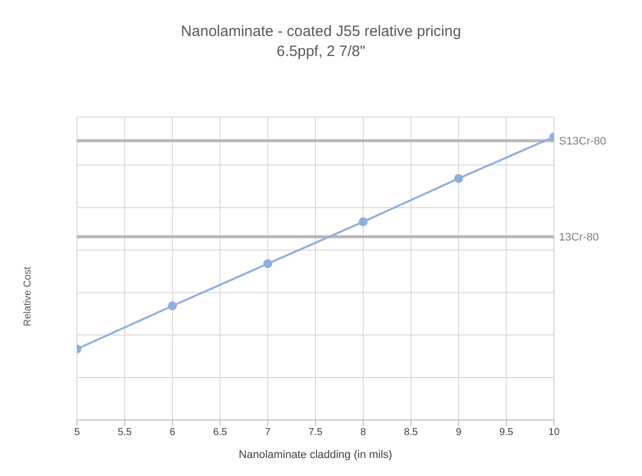  I want to click on x-tick-label: 9.5, so click(506, 432).